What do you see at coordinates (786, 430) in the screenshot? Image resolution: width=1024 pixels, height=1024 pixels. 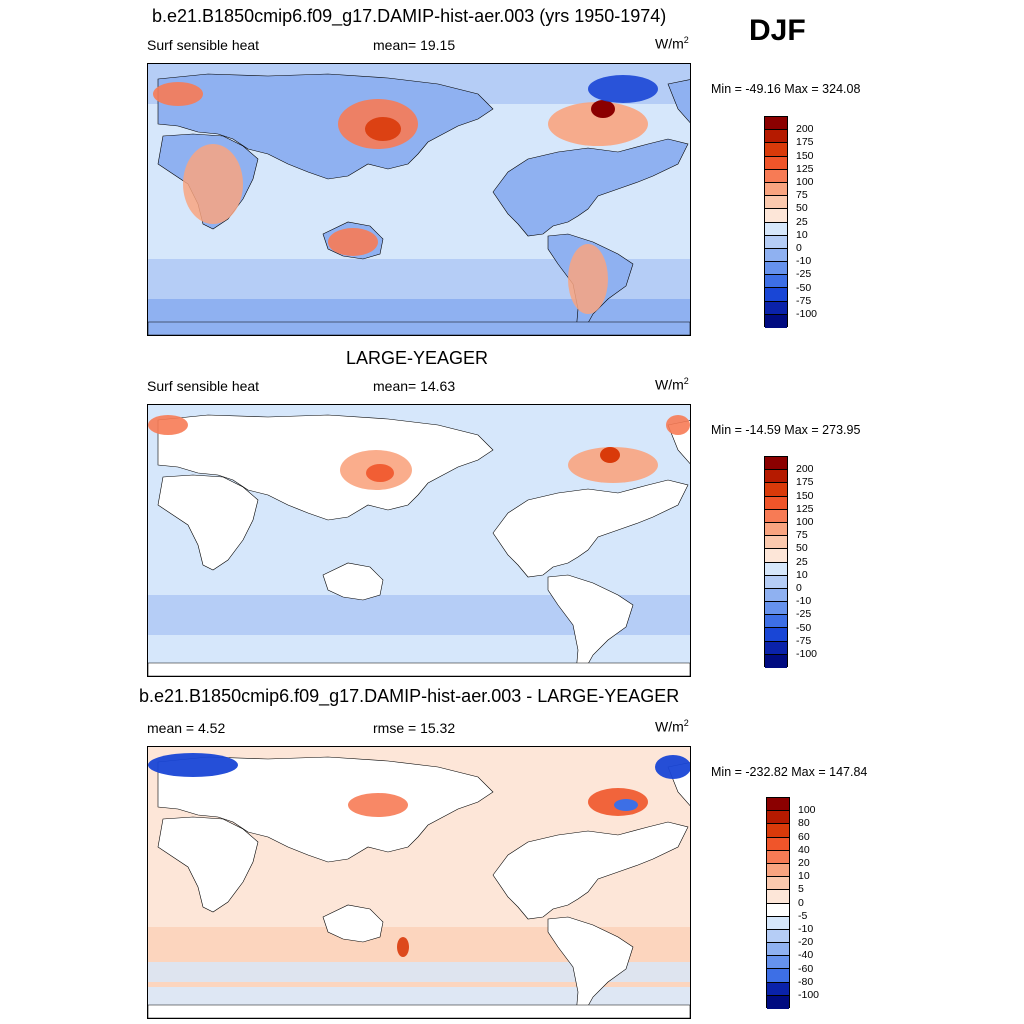 I see `panel-2-minmax: Min = -14.59 Max = 273.95` at bounding box center [786, 430].